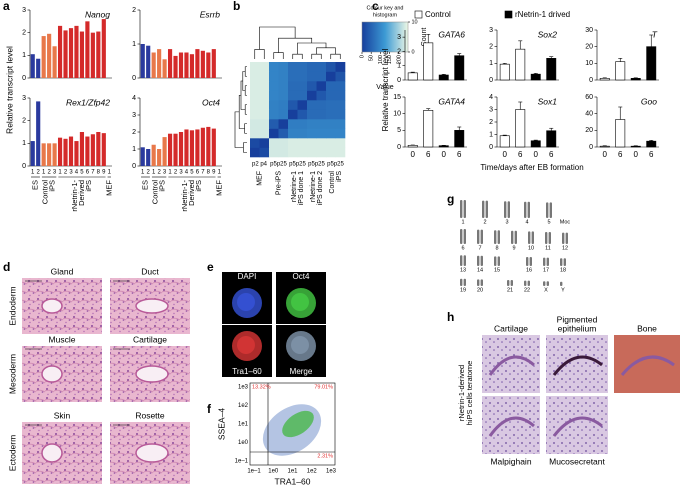  What do you see at coordinates (52, 186) in the screenshot?
I see `group-label: iPS` at bounding box center [52, 186].